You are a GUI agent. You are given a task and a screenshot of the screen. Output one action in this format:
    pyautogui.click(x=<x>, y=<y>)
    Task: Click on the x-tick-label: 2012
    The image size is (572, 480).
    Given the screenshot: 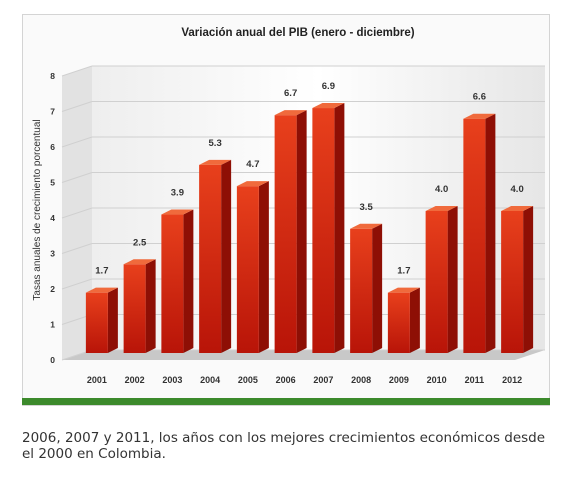 What is the action you would take?
    pyautogui.click(x=512, y=380)
    